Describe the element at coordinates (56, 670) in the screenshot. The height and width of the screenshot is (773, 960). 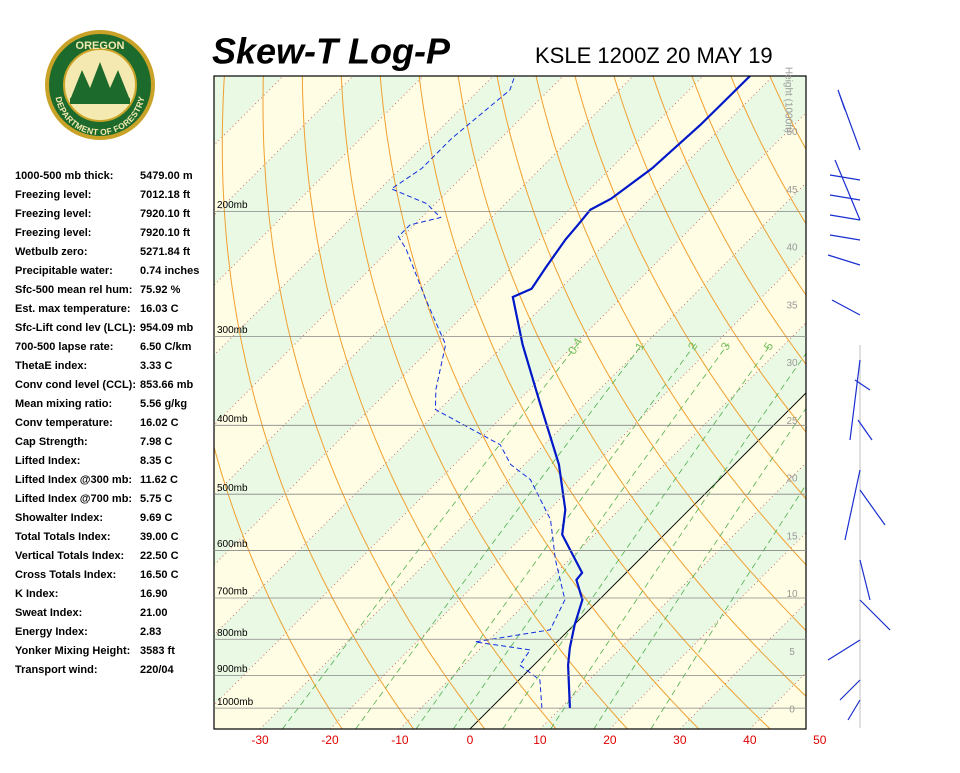
I see `index-label: Transport wind:` at that location.